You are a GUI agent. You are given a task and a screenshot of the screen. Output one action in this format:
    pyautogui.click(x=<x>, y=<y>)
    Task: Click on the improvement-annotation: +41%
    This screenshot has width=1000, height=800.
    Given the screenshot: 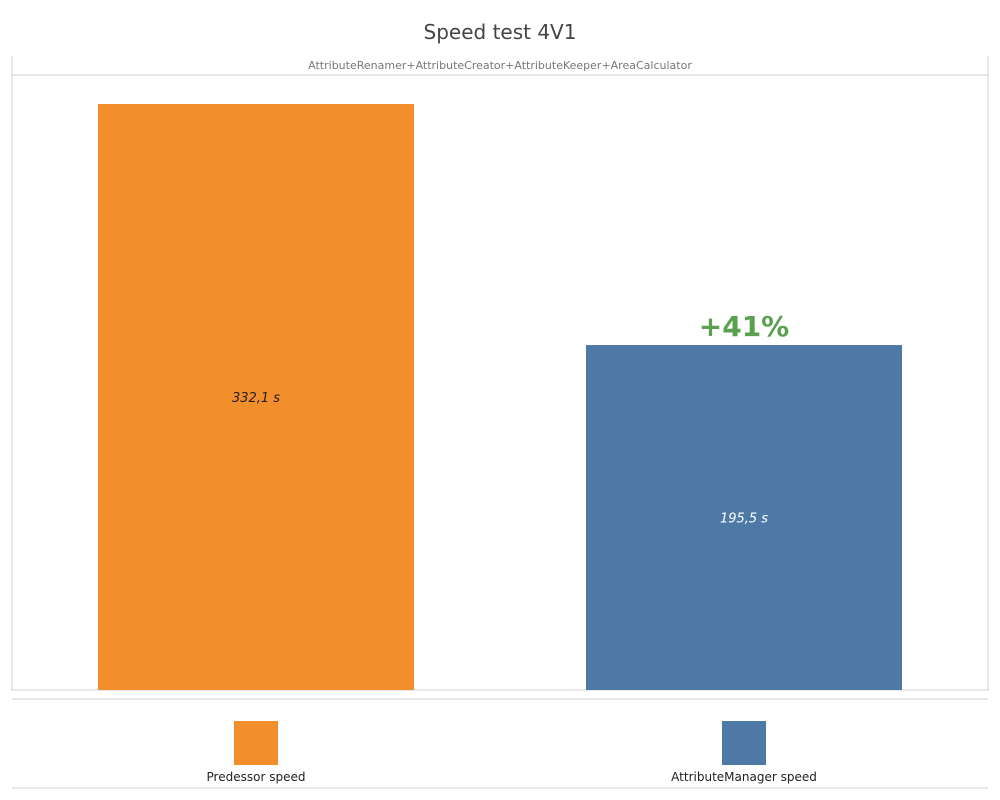 What is the action you would take?
    pyautogui.click(x=744, y=326)
    